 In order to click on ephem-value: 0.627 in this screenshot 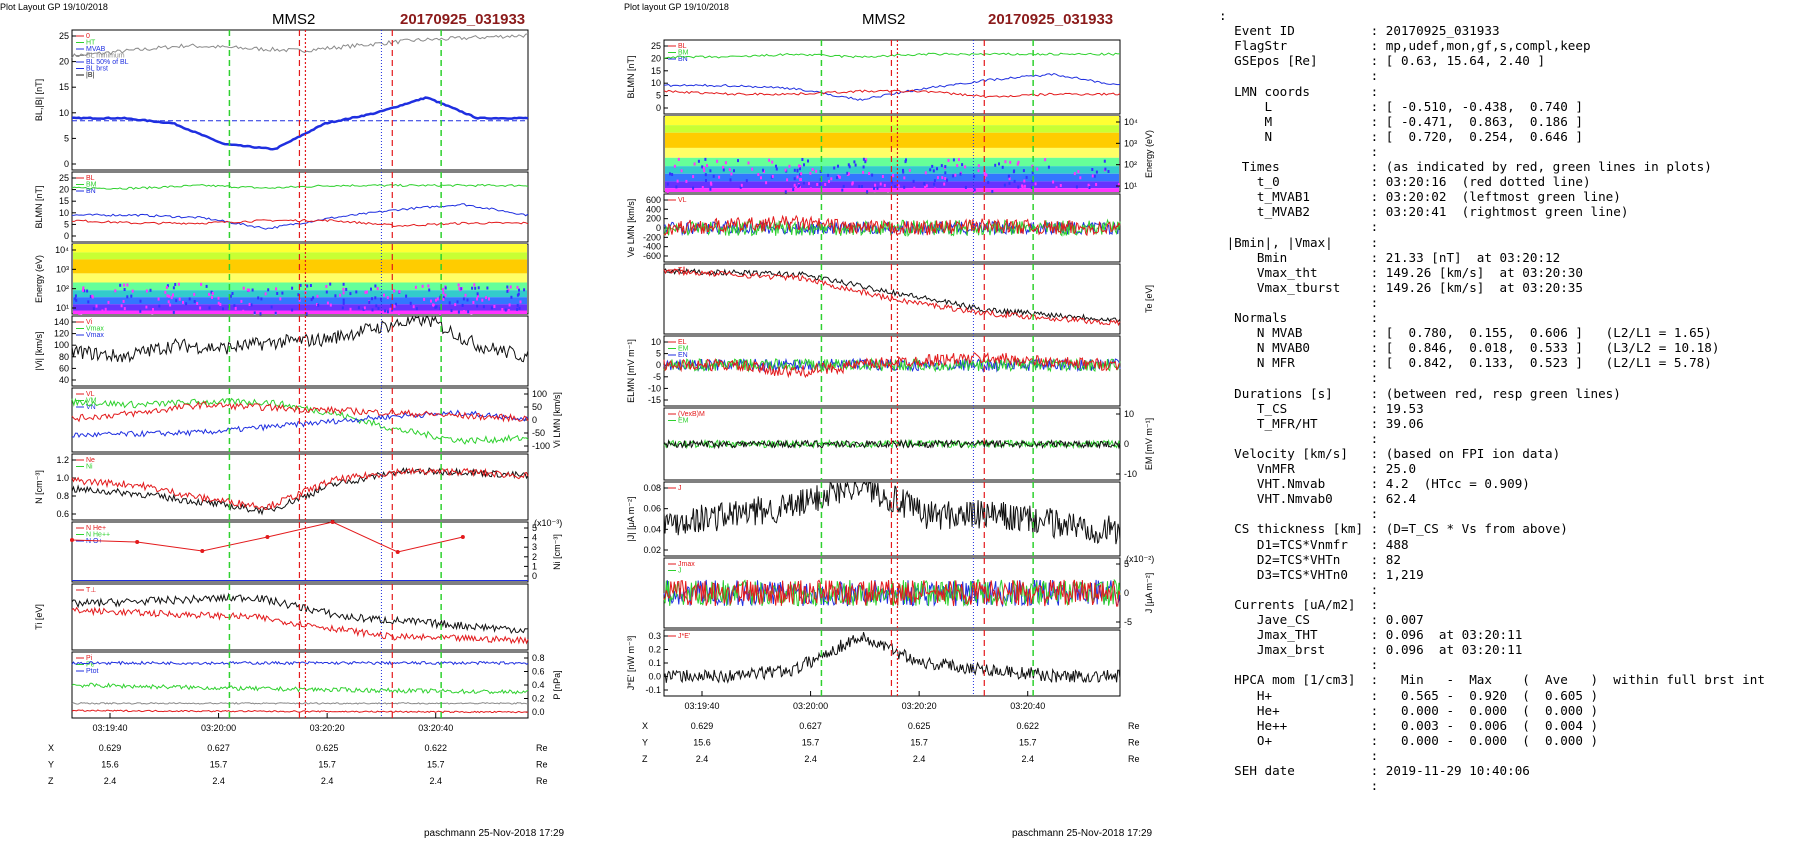, I will do `click(218, 748)`.